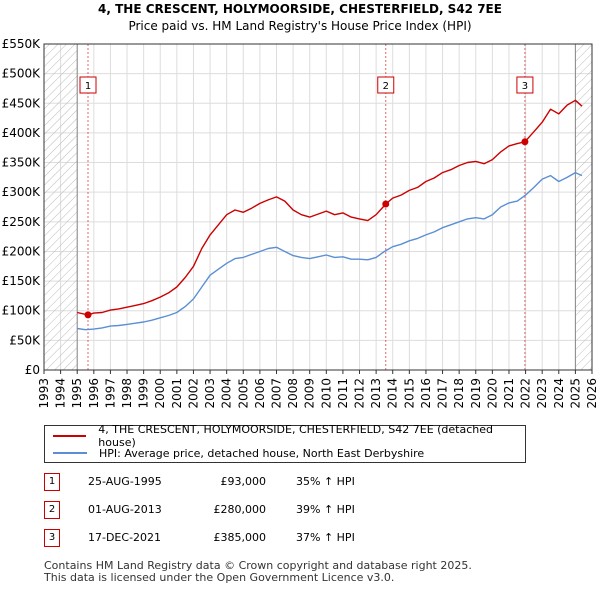 This screenshot has width=600, height=590. What do you see at coordinates (22, 103) in the screenshot?
I see `y-tick-label: £450K` at bounding box center [22, 103].